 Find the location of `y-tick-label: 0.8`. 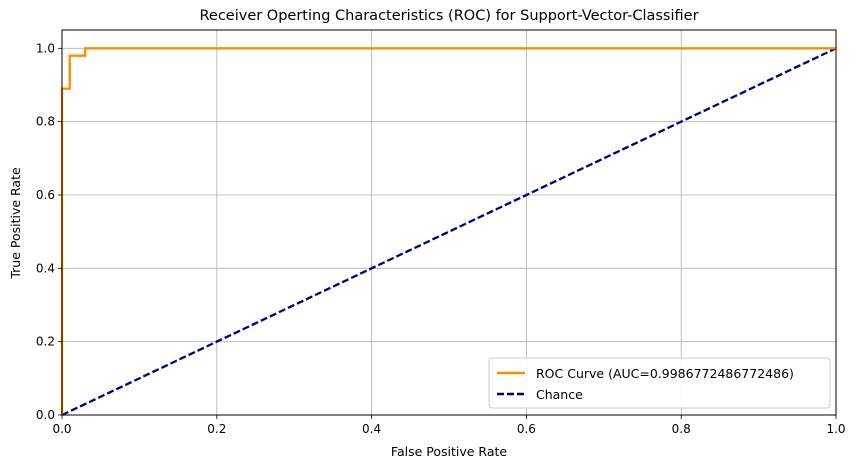

y-tick-label: 0.8 is located at coordinates (45, 122).